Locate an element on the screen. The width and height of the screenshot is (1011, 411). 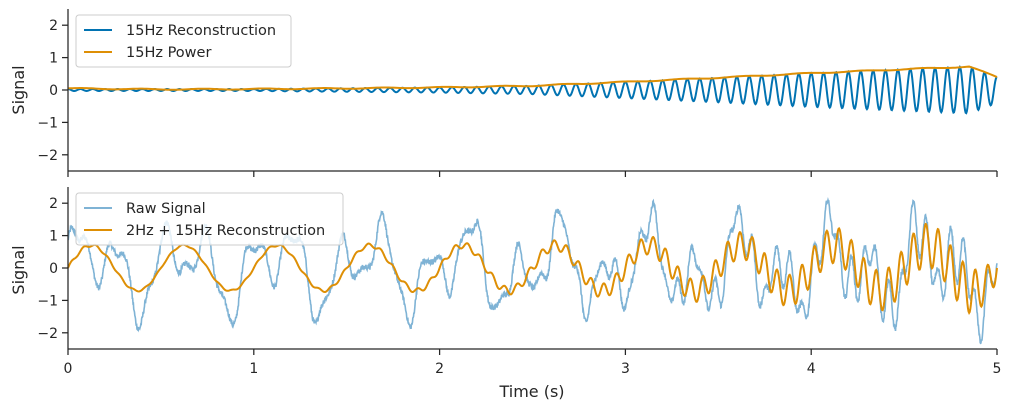
xtick-label: 5 is located at coordinates (997, 369).